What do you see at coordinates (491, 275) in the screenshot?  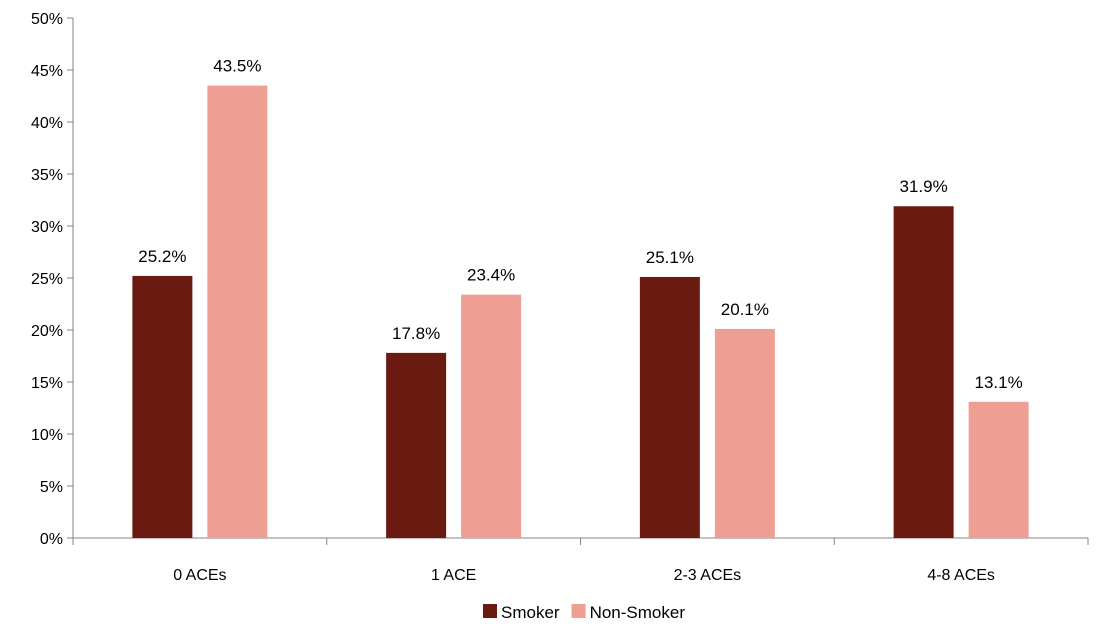 I see `data-label: 23.4%` at bounding box center [491, 275].